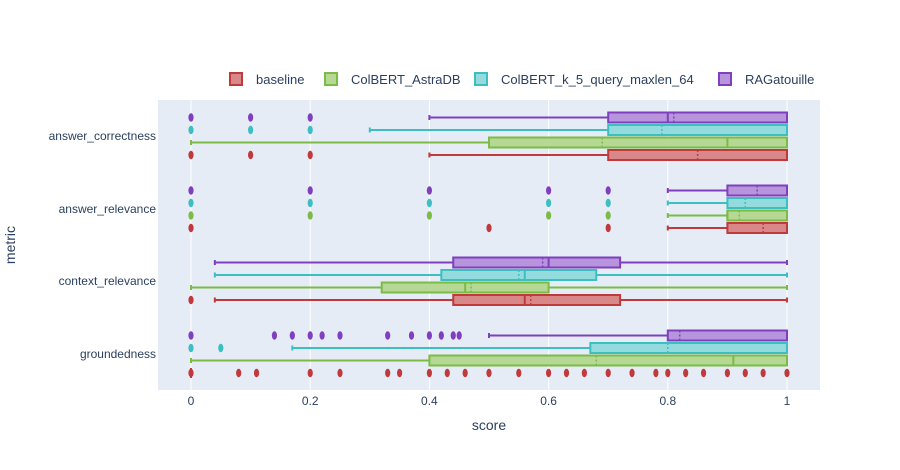 This screenshot has width=900, height=470. Describe the element at coordinates (280, 79) in the screenshot. I see `legend-label: baseline` at that location.